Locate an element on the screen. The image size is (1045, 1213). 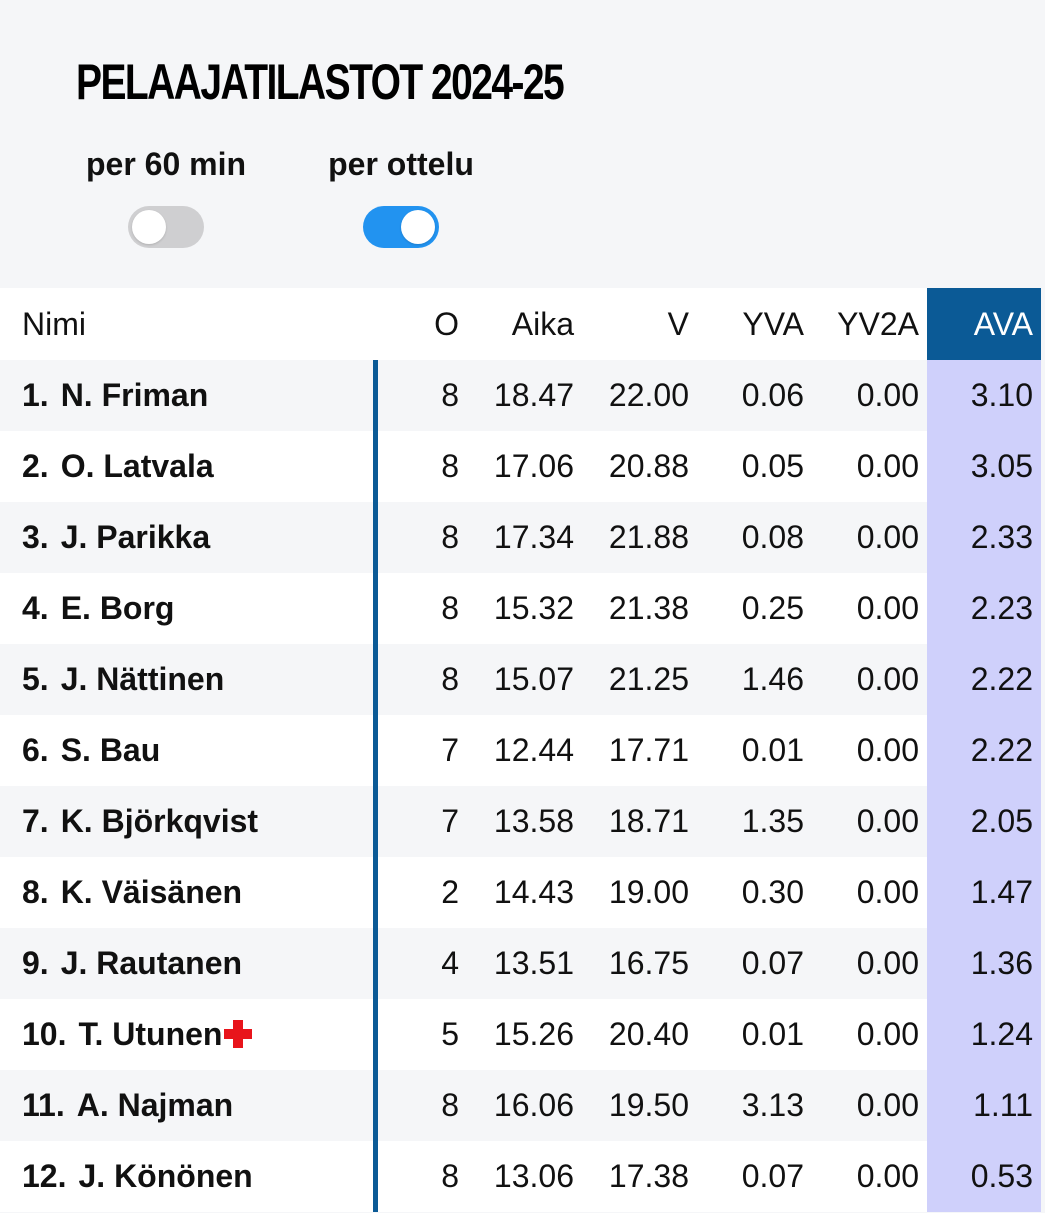
player-name-cell: 3. J. Parikka is located at coordinates (189, 537).